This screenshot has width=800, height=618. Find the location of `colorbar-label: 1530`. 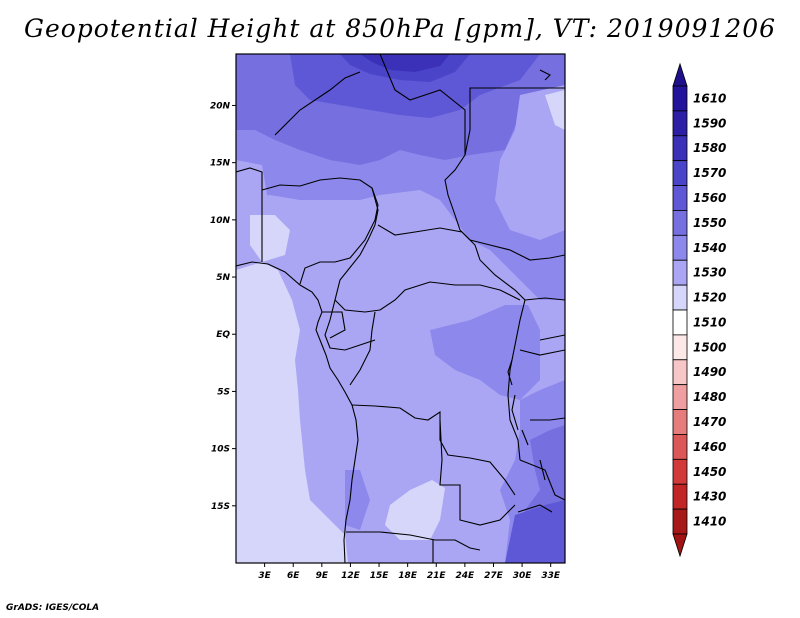

colorbar-label: 1530 is located at coordinates (709, 273).